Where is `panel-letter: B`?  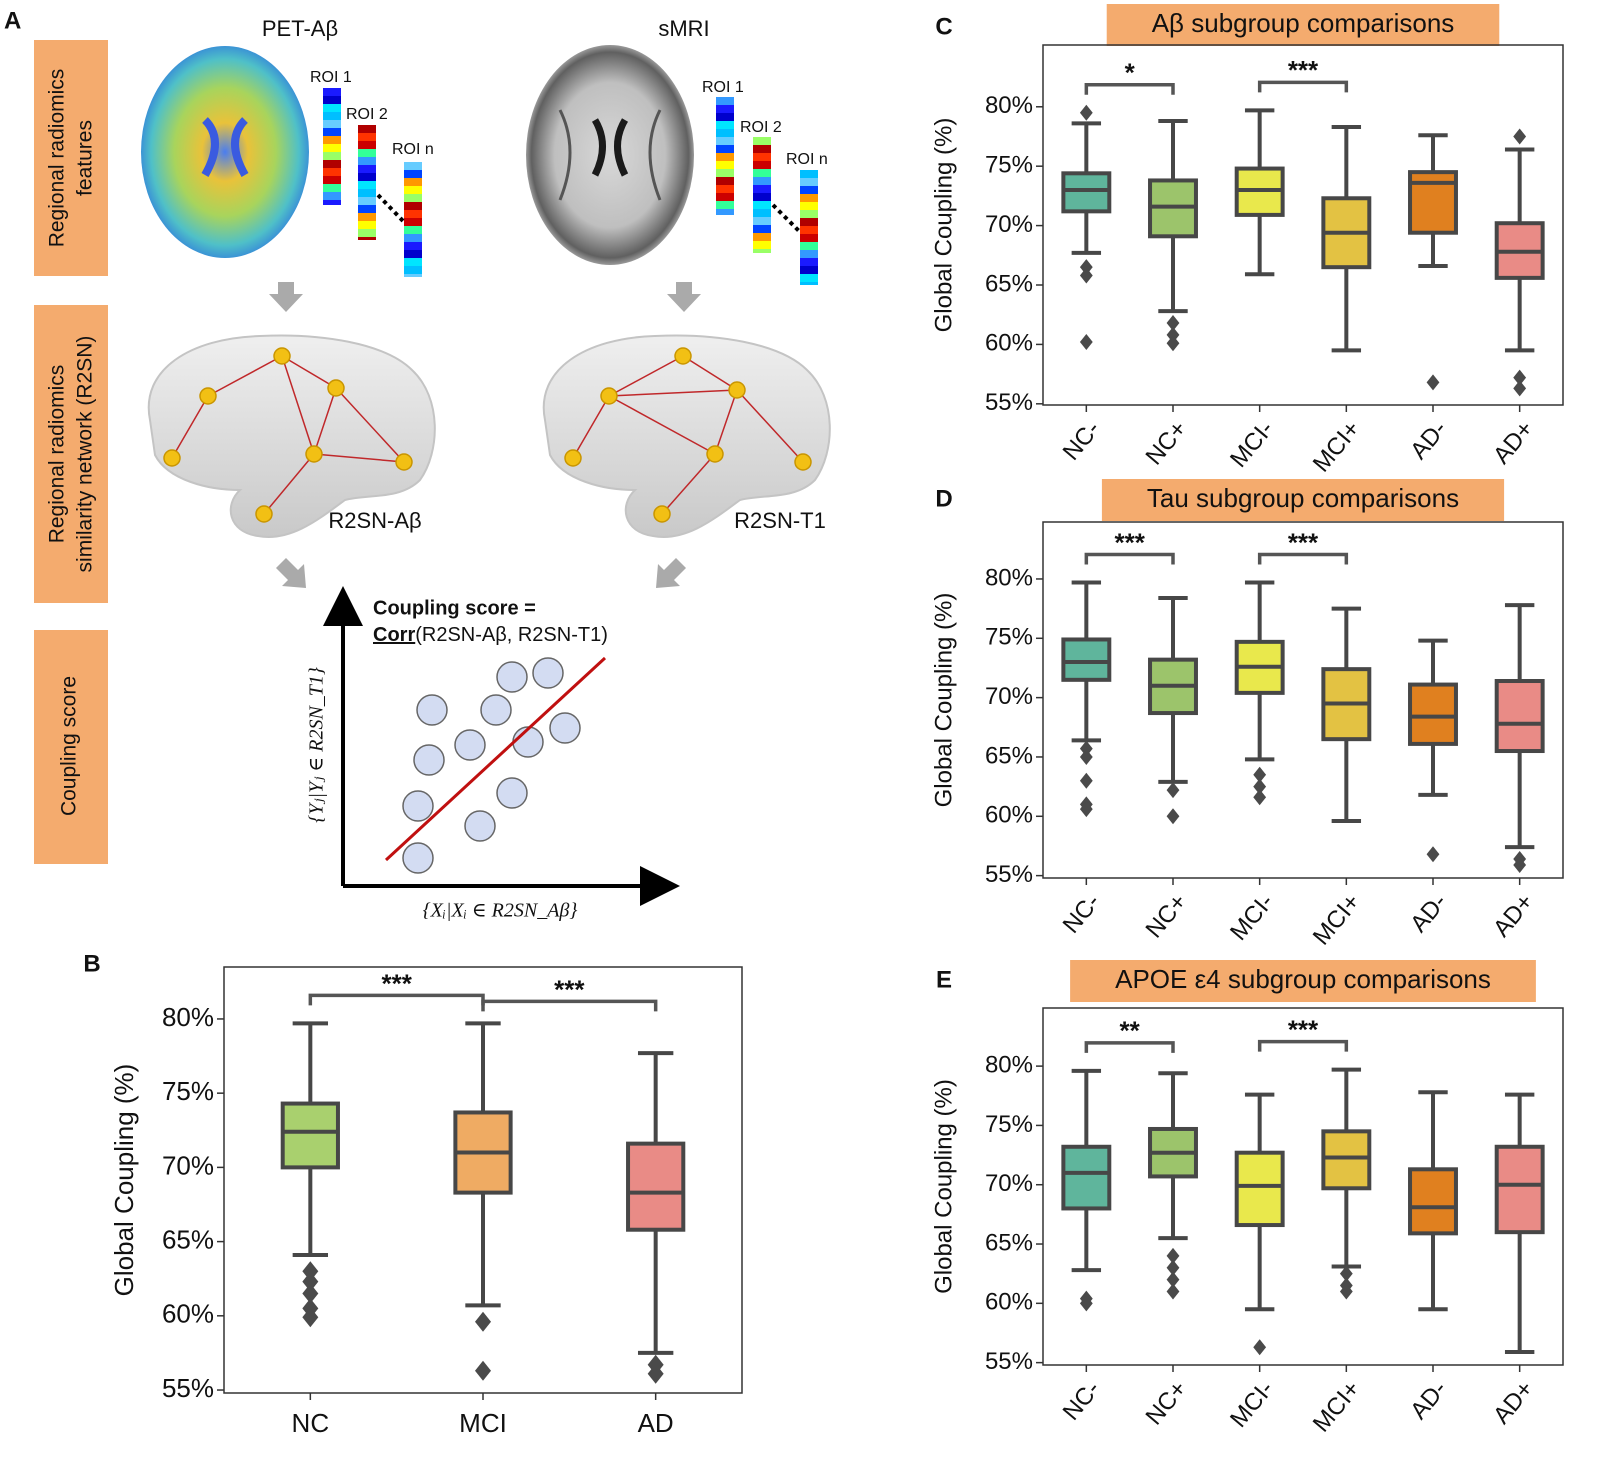 panel-letter: B is located at coordinates (91, 963).